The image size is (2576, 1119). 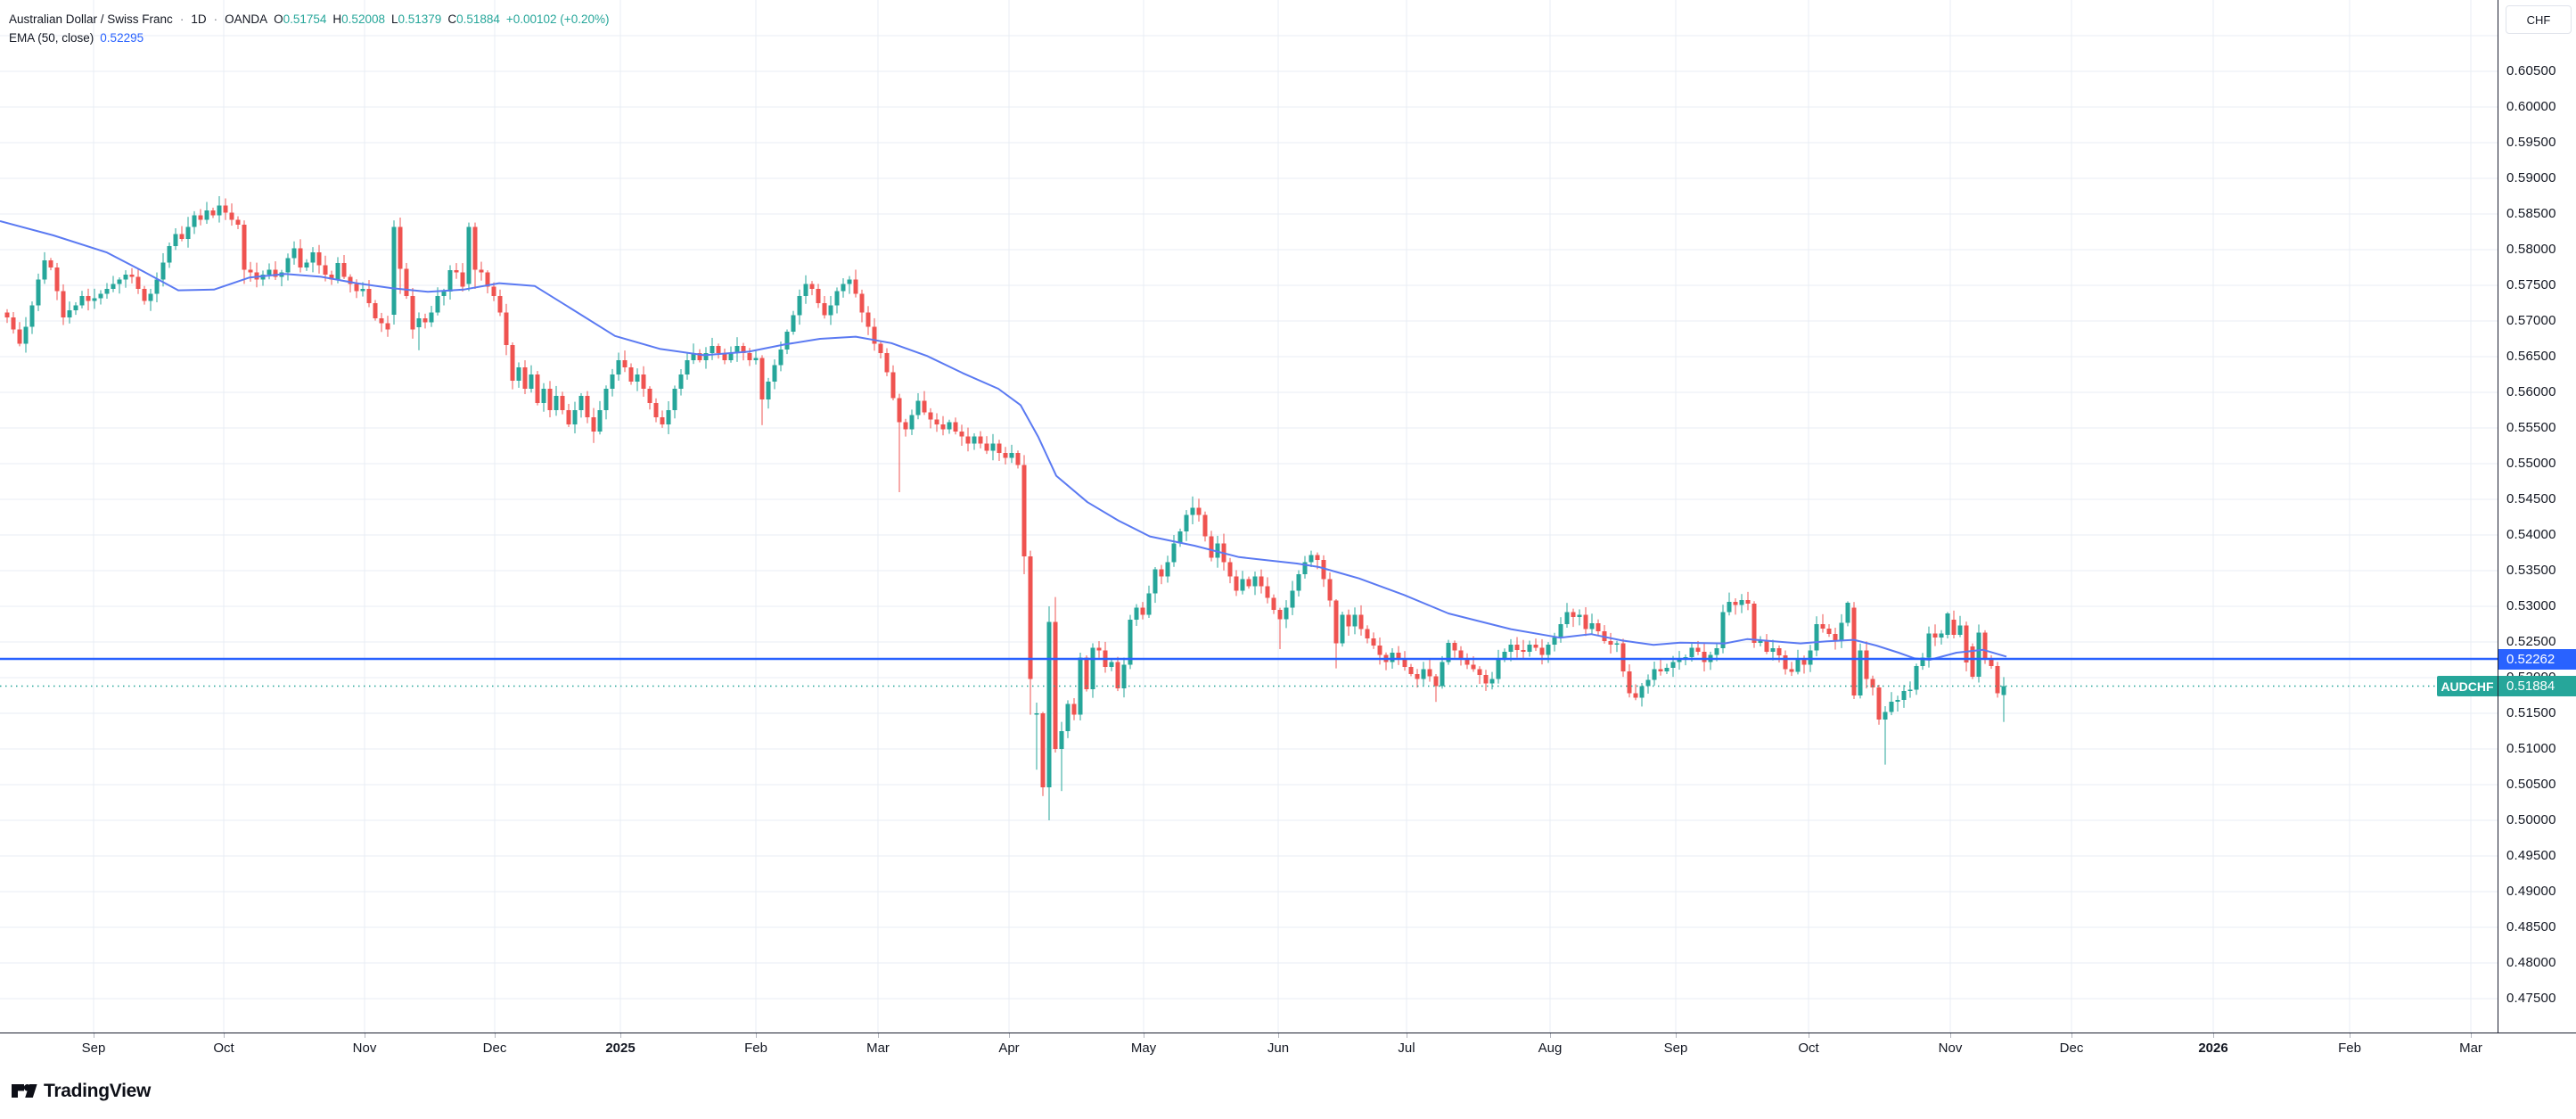 What do you see at coordinates (1278, 1048) in the screenshot?
I see `time-axis-label: Jun` at bounding box center [1278, 1048].